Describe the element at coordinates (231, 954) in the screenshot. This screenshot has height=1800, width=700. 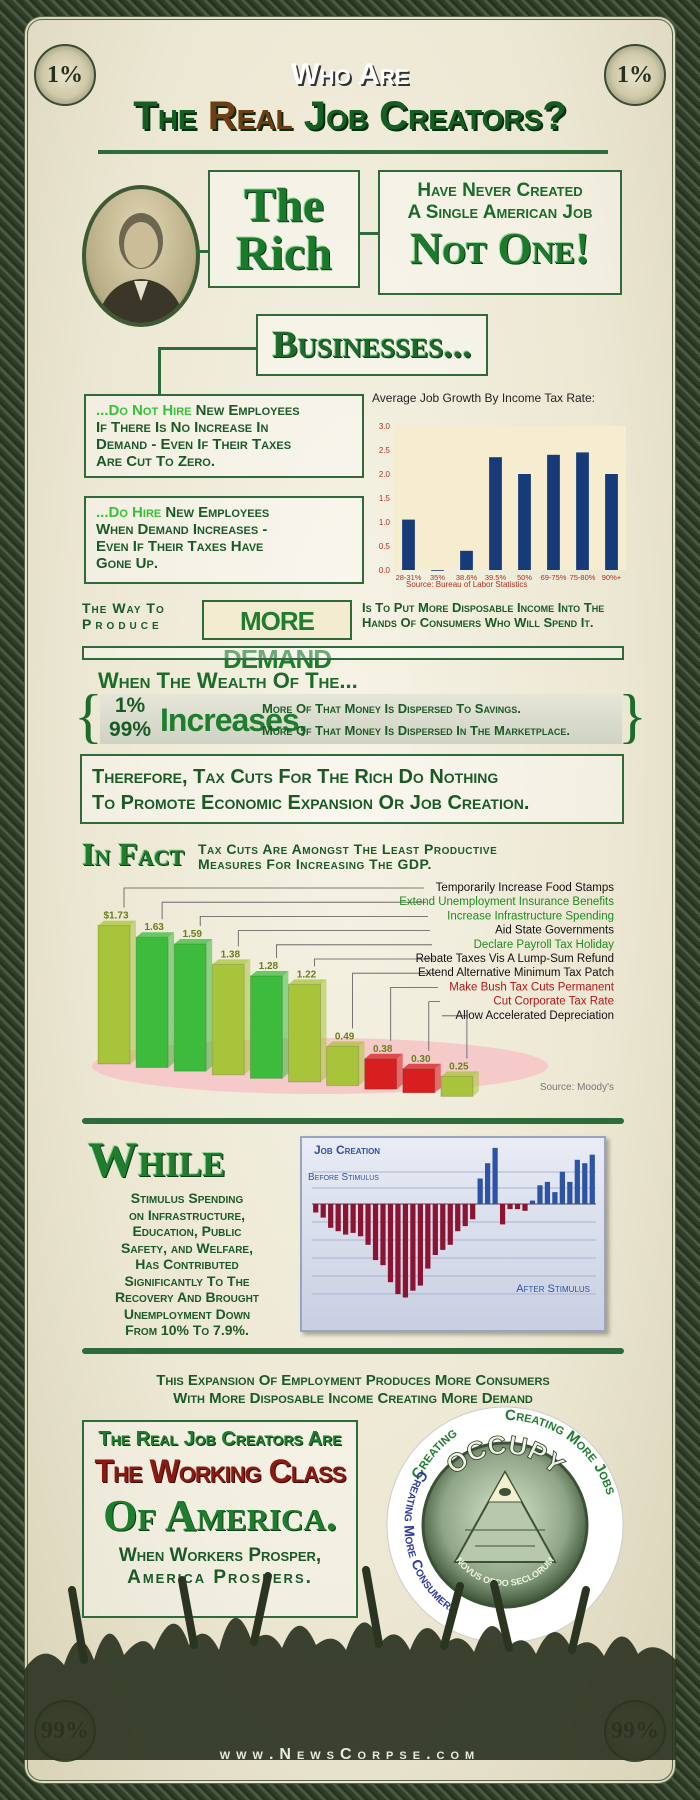
I see `value-label: 1.38` at that location.